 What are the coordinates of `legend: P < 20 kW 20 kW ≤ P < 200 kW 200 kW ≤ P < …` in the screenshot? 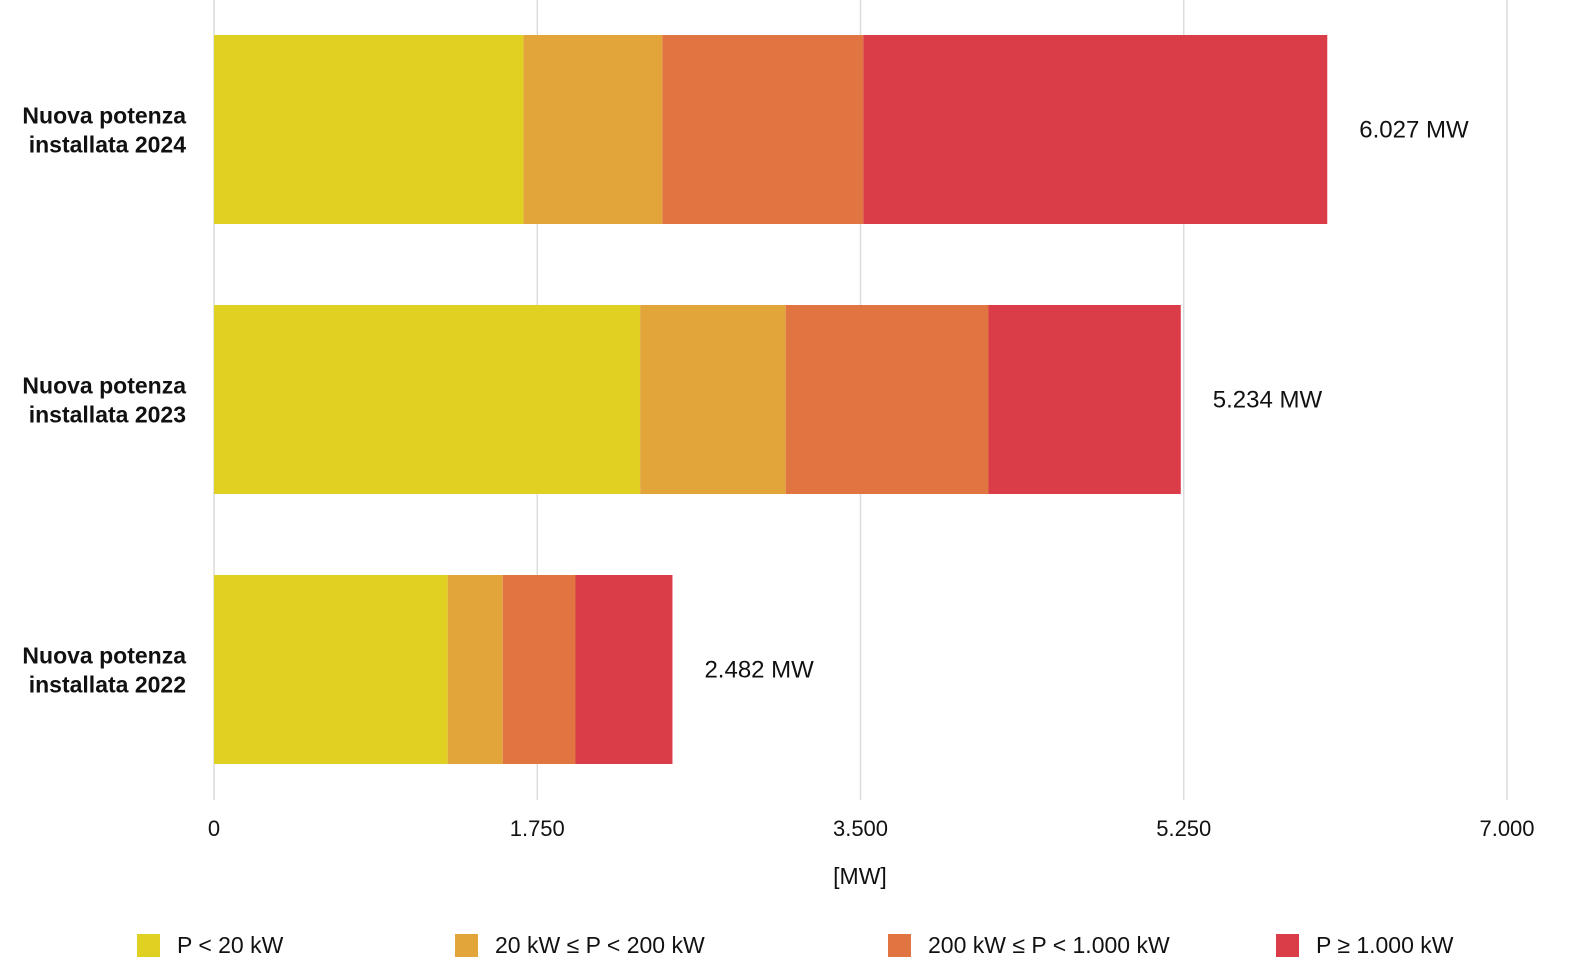 It's located at (795, 945).